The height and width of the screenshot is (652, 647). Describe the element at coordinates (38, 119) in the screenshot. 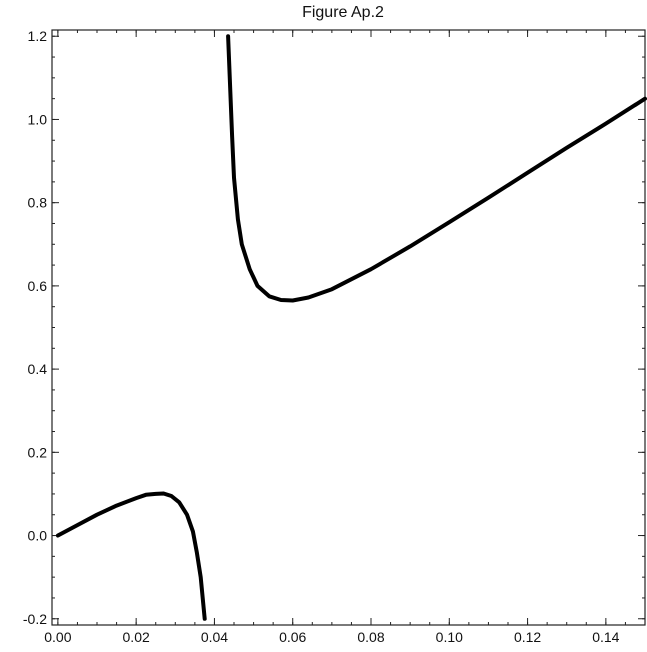

I see `y-tick-label: 1.0` at that location.